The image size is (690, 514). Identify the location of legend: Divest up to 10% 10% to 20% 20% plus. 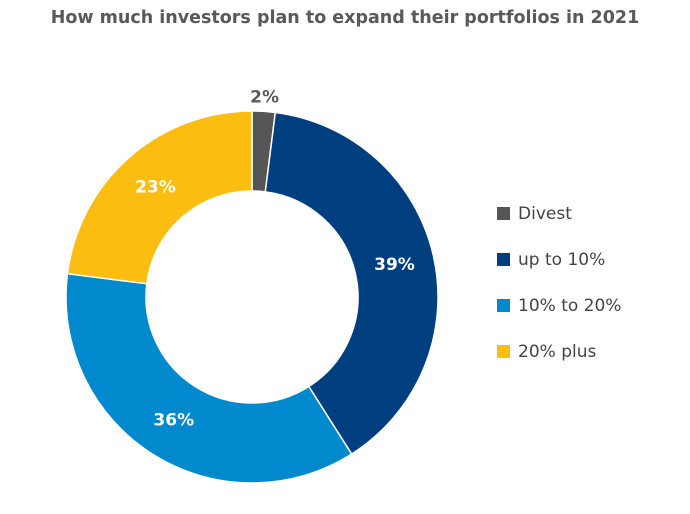
(559, 294).